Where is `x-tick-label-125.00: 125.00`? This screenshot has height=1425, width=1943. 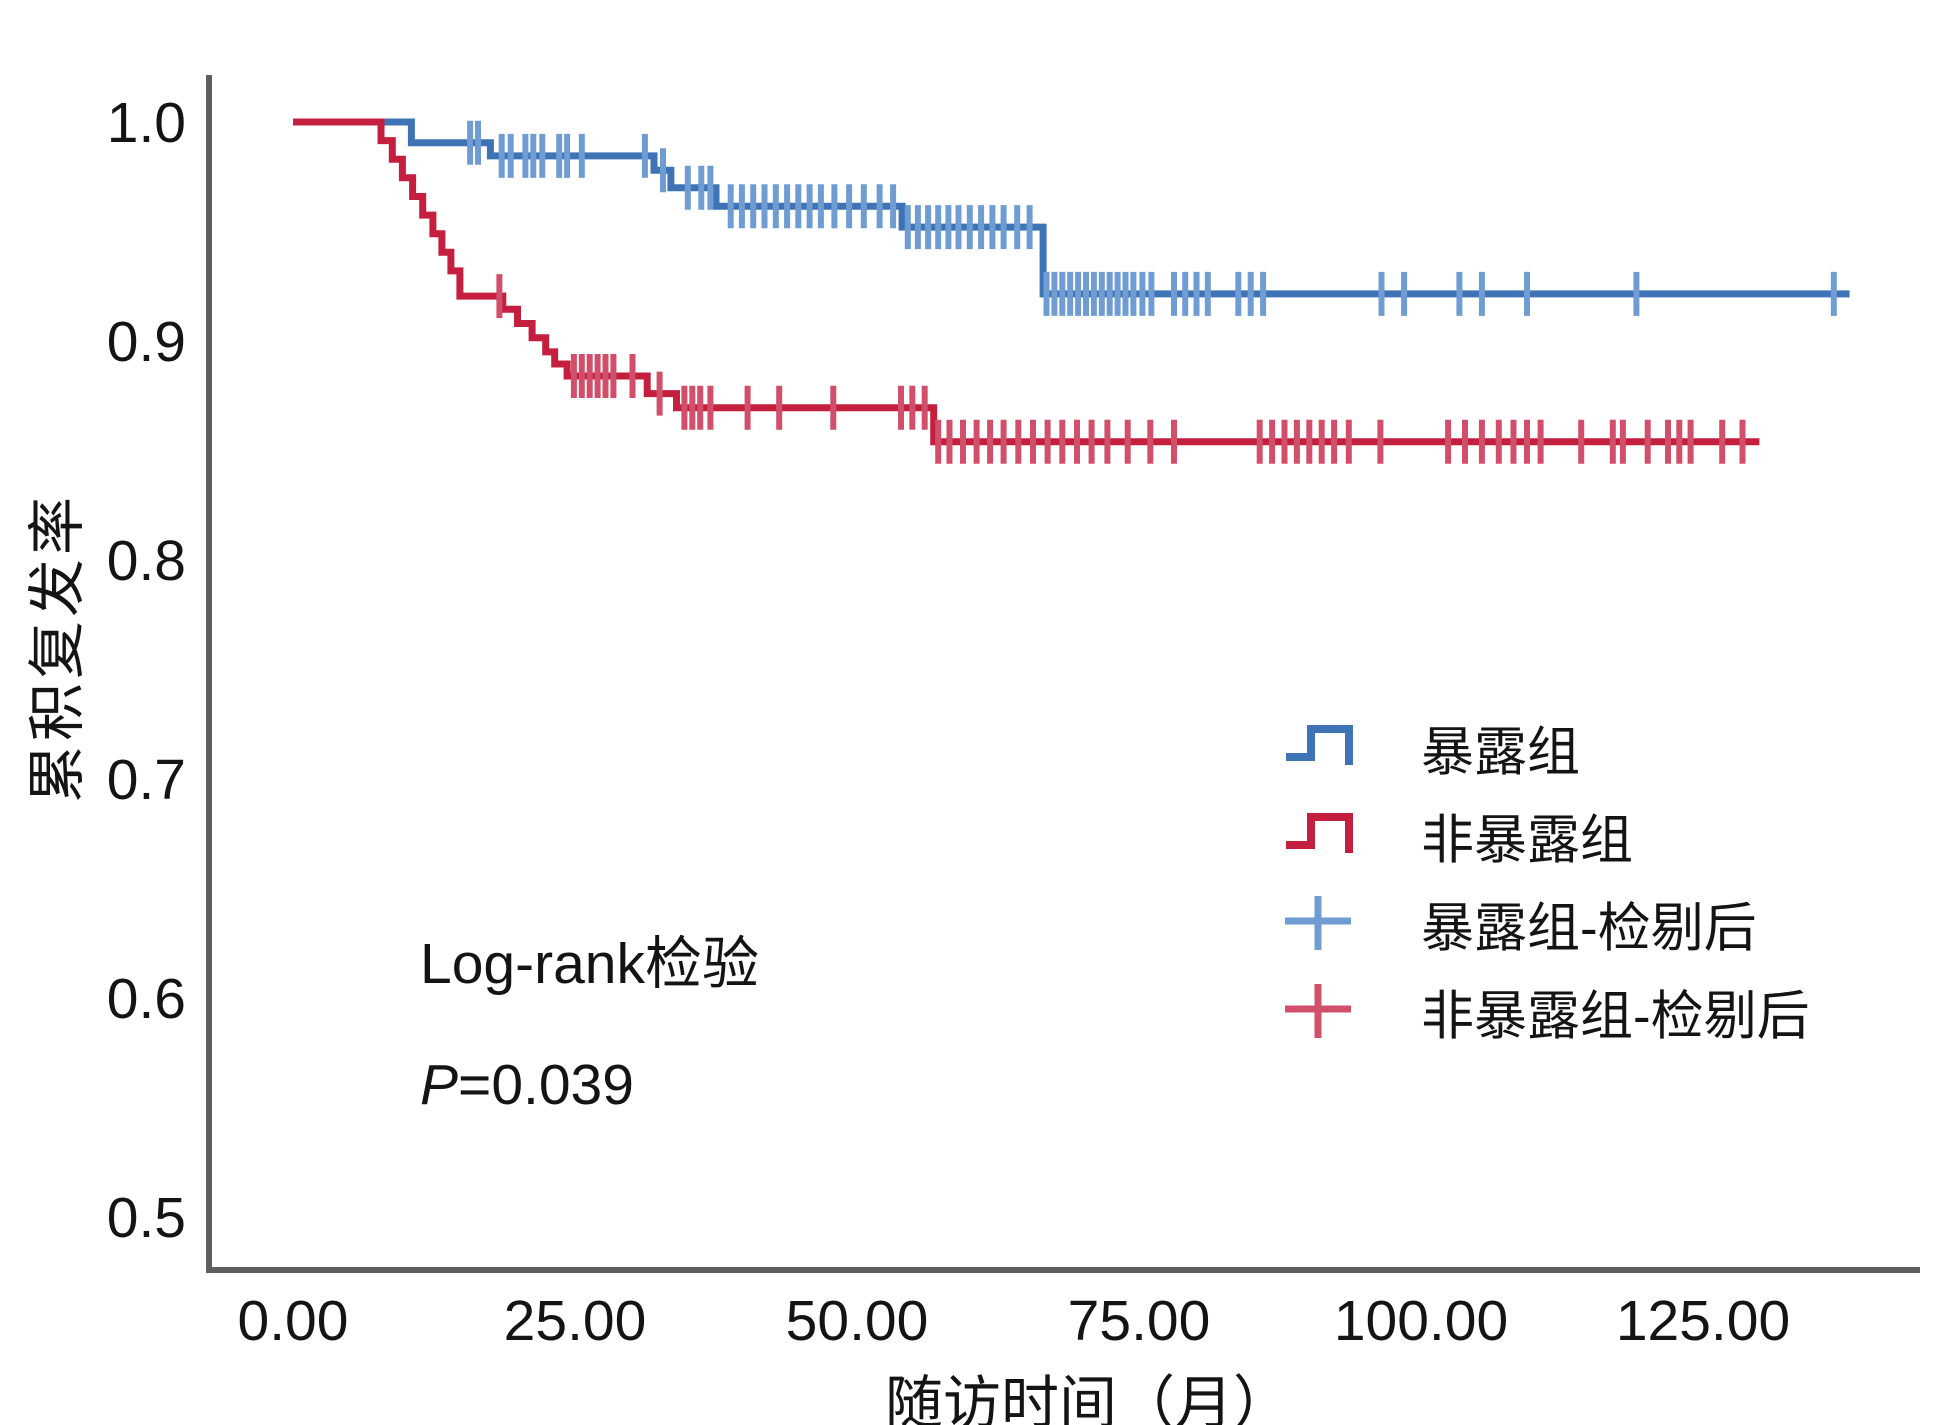
x-tick-label-125.00: 125.00 is located at coordinates (1703, 1321).